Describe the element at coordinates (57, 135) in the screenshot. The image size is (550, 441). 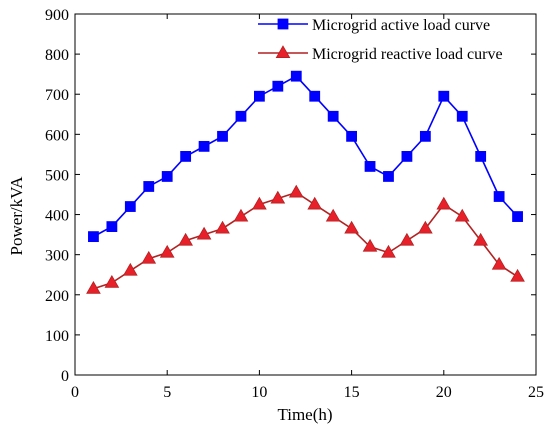
I see `y-tick-label: 600` at that location.